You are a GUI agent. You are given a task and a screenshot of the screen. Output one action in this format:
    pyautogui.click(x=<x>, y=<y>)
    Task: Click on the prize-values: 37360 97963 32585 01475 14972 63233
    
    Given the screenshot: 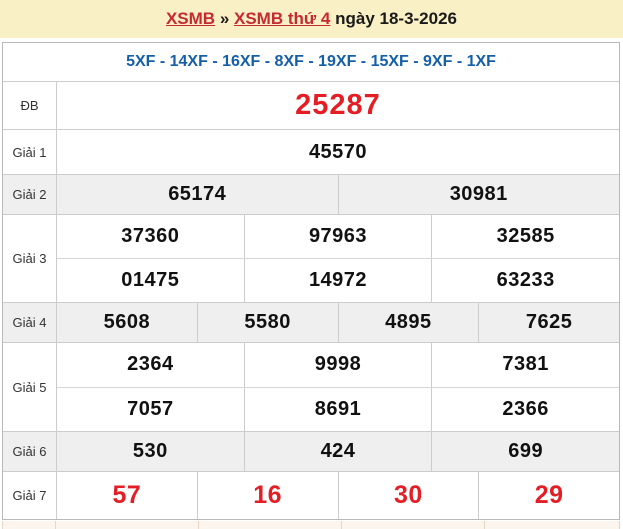 What is the action you would take?
    pyautogui.click(x=338, y=258)
    